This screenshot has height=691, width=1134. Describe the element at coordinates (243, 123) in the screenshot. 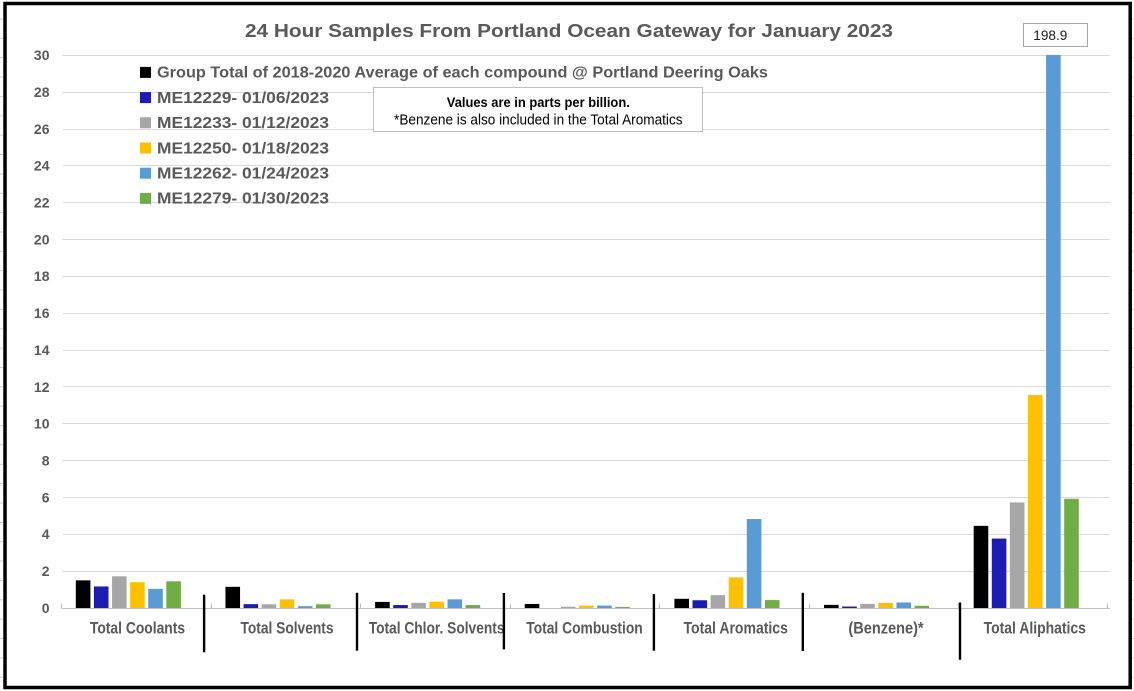

I see `svg-text: ME12233- 01/12/2023` at that location.